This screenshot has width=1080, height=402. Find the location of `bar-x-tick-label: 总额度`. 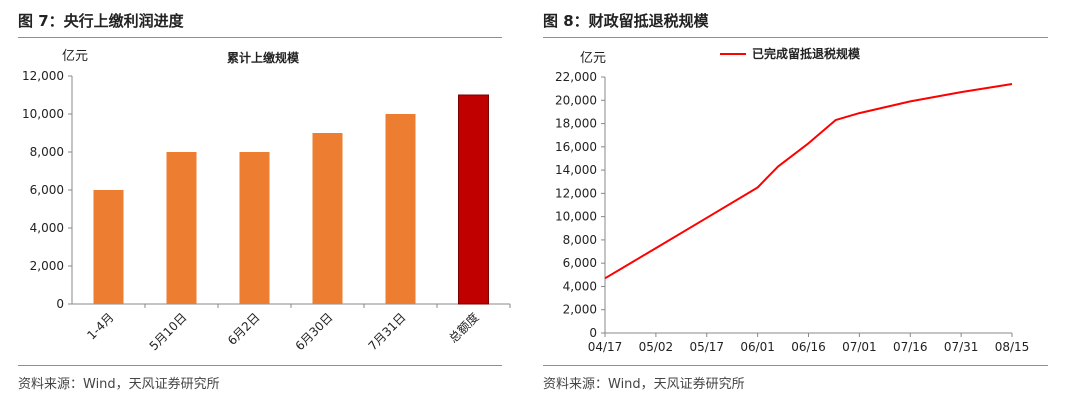

bar-x-tick-label: 总额度 is located at coordinates (464, 328).